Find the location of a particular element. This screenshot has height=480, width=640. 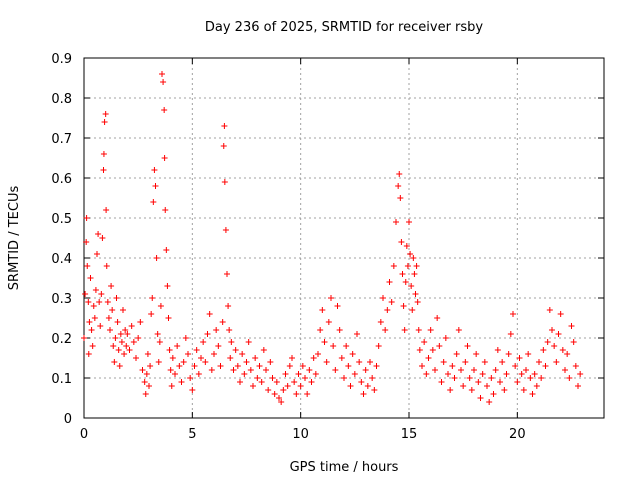

y-tick-label: 0.2 is located at coordinates (61, 339).